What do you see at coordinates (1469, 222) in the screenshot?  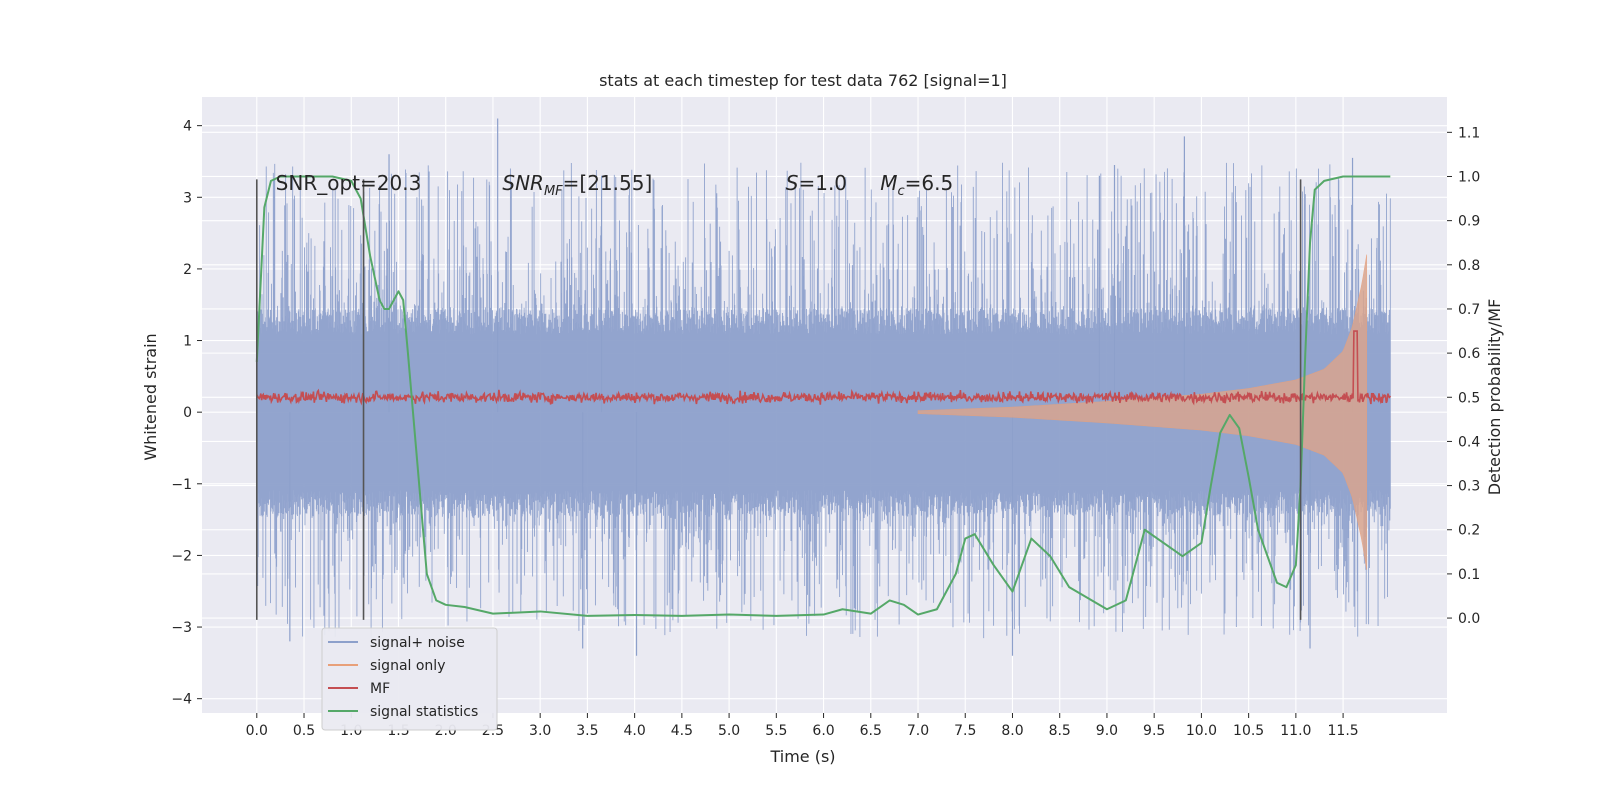 I see `y2-tick-label: 0.9` at bounding box center [1469, 222].